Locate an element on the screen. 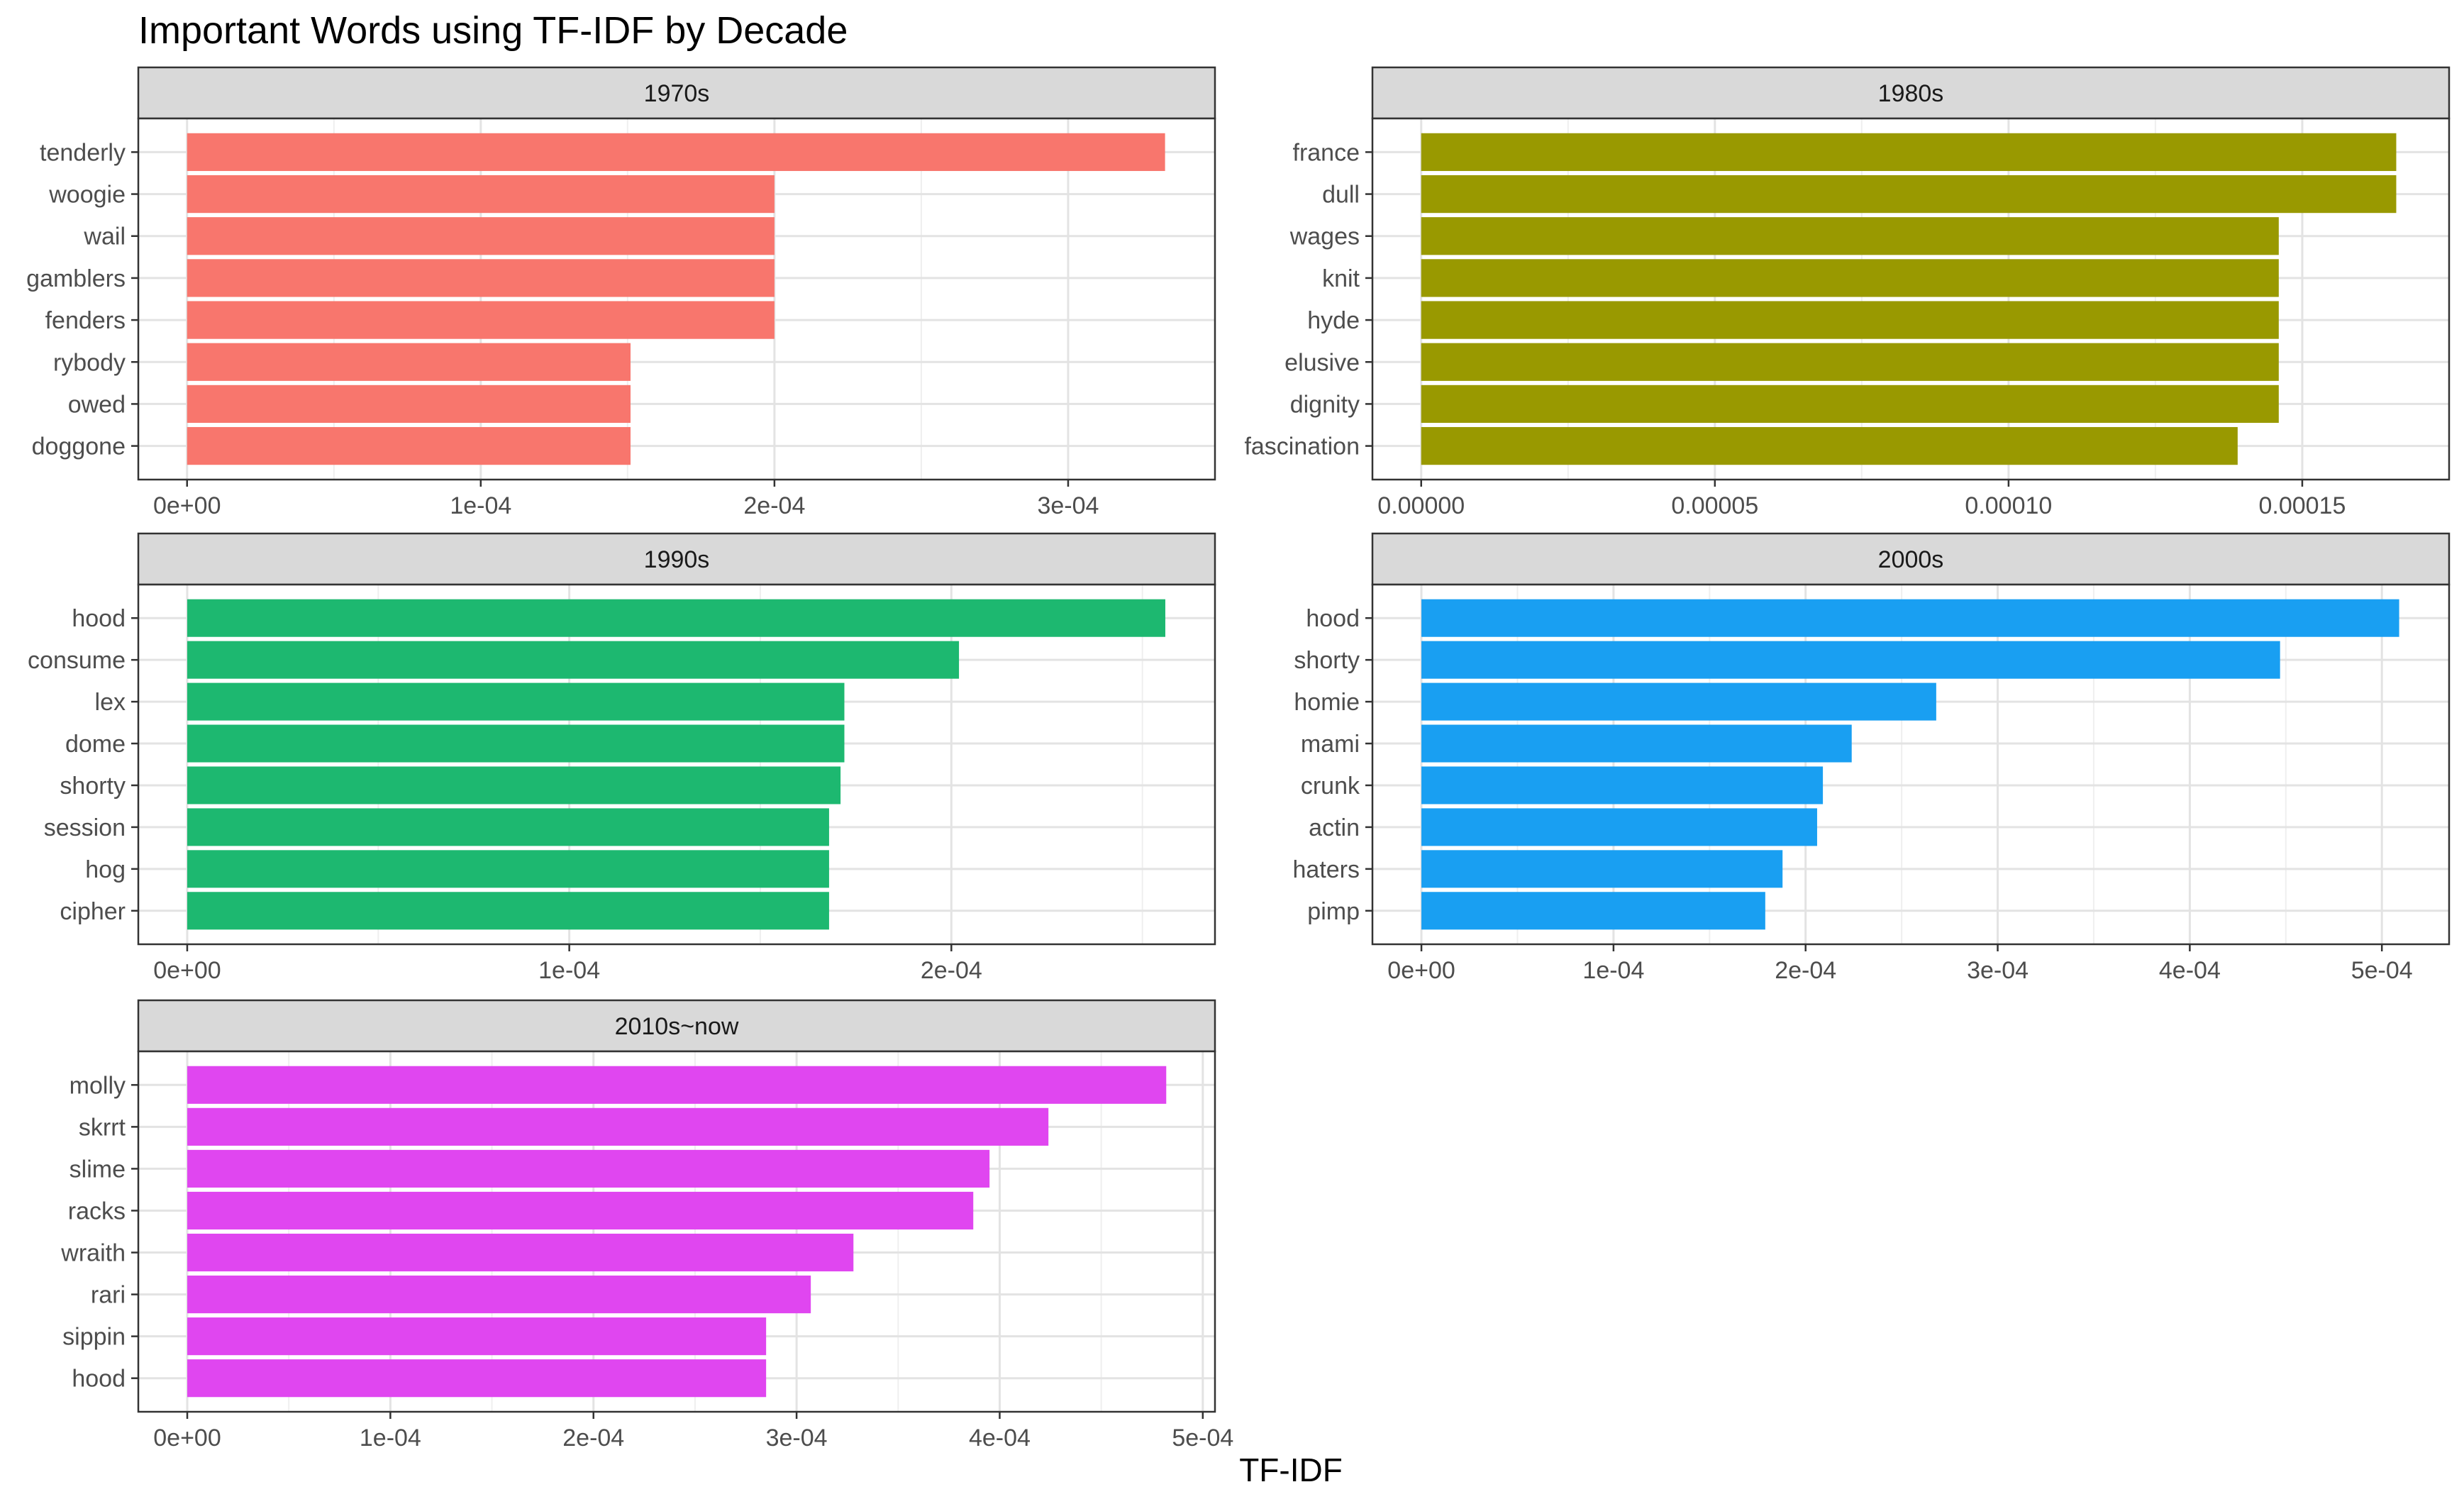 The width and height of the screenshot is (2464, 1504). y-tick-label: homie is located at coordinates (1327, 702).